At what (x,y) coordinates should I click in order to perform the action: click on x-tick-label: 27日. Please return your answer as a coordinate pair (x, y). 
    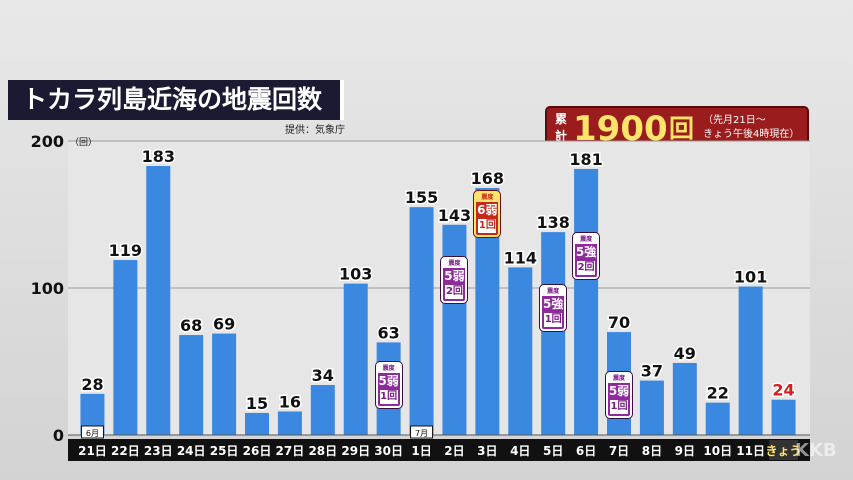
    Looking at the image, I should click on (290, 451).